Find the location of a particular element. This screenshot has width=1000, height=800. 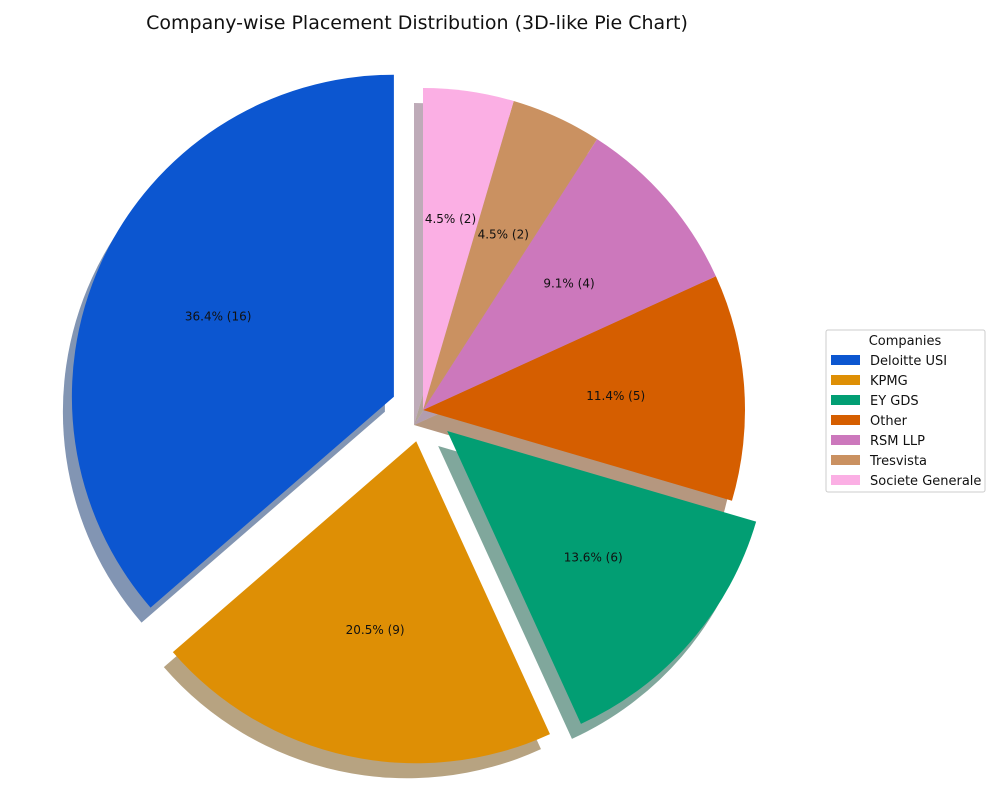

legend-swatch-other is located at coordinates (845, 420).